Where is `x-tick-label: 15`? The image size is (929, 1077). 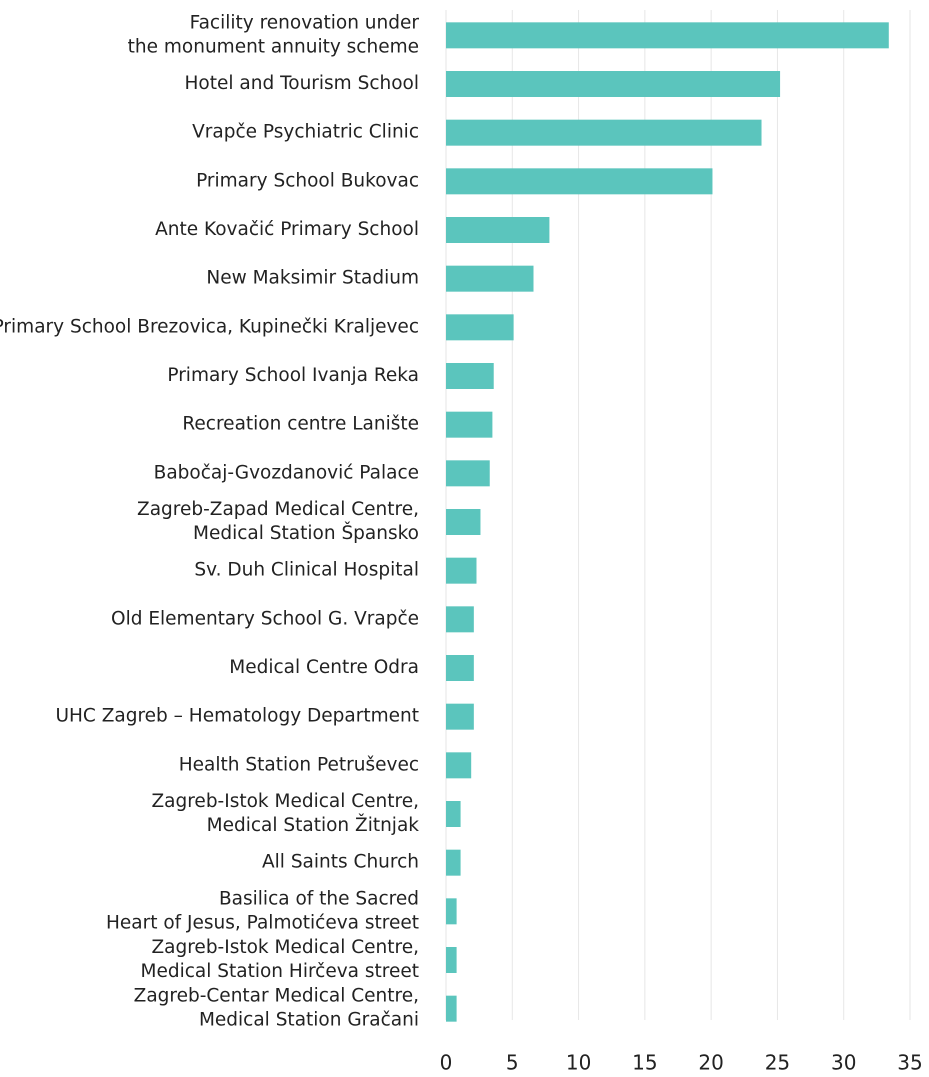 x-tick-label: 15 is located at coordinates (644, 1063).